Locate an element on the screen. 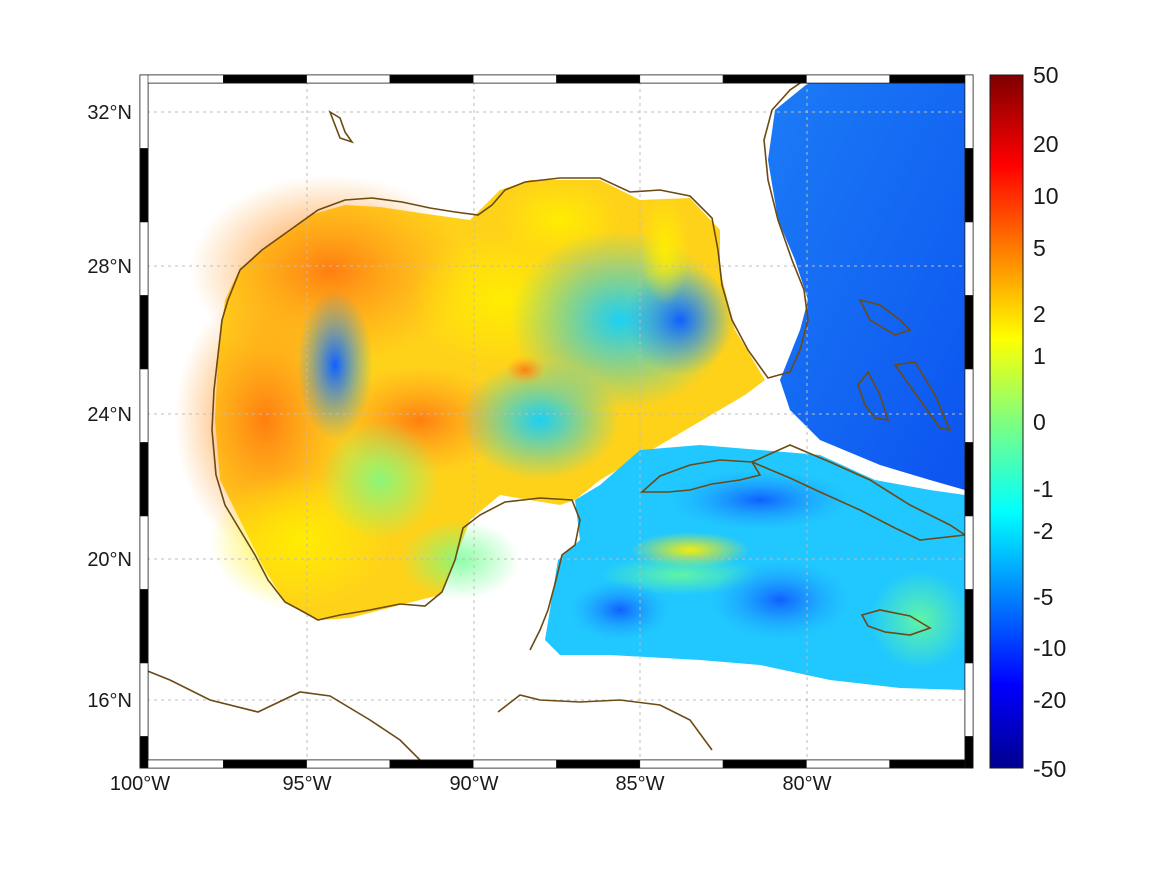  colorbar-label-neg1: -1 is located at coordinates (1043, 489).